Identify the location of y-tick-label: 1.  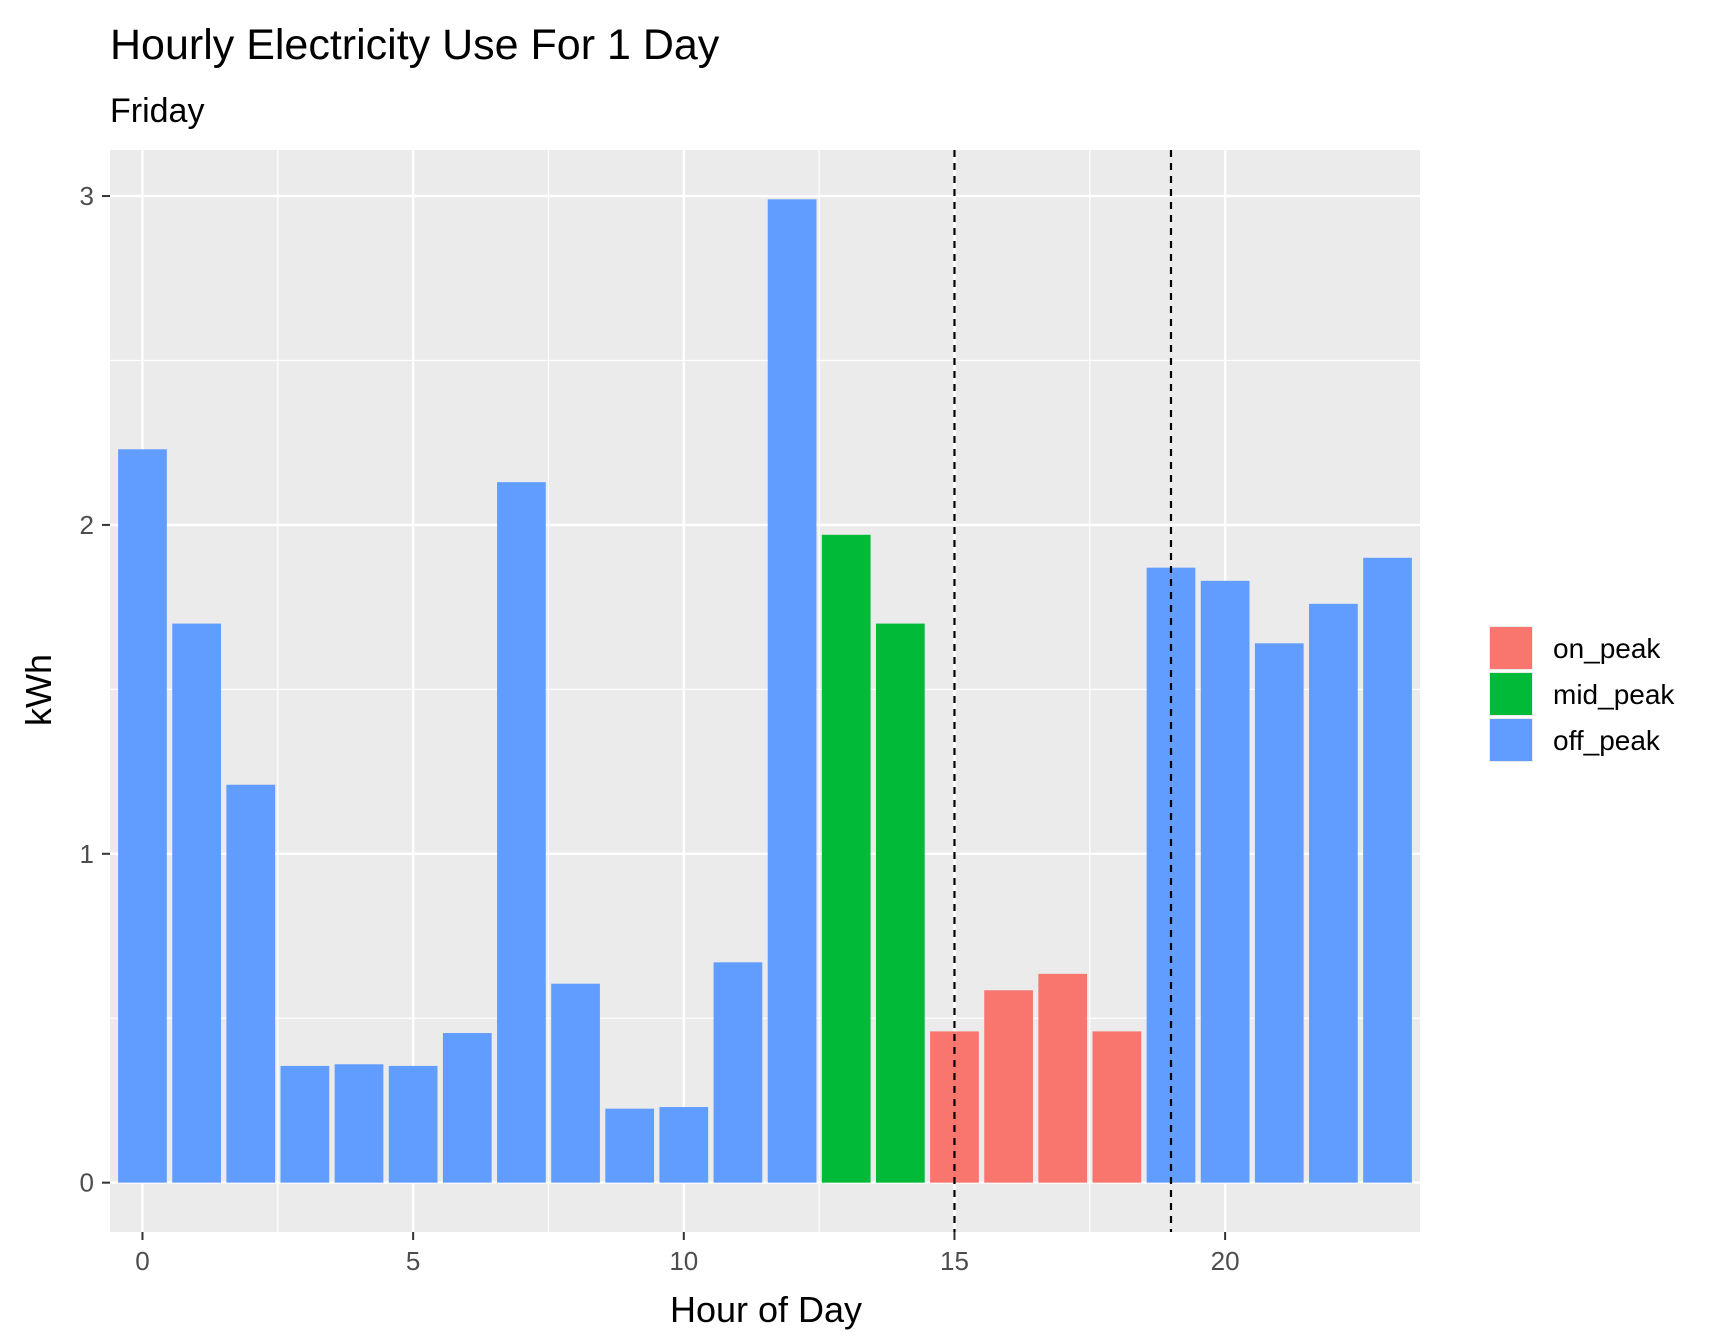
(87, 854).